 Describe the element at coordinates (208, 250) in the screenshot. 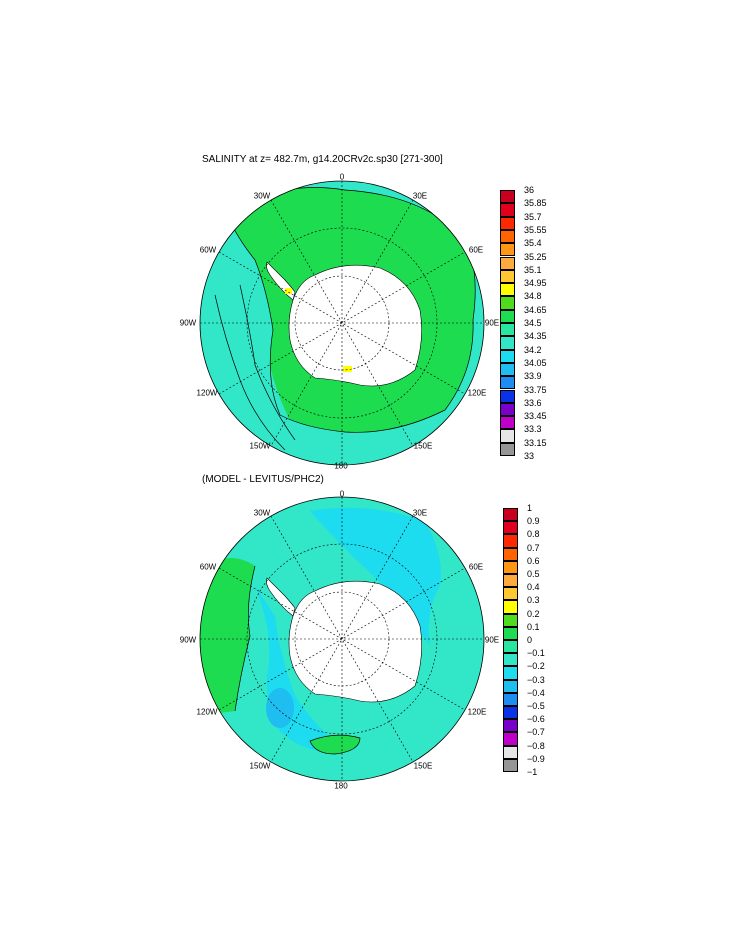

I see `lon-label-60w: 60W` at that location.